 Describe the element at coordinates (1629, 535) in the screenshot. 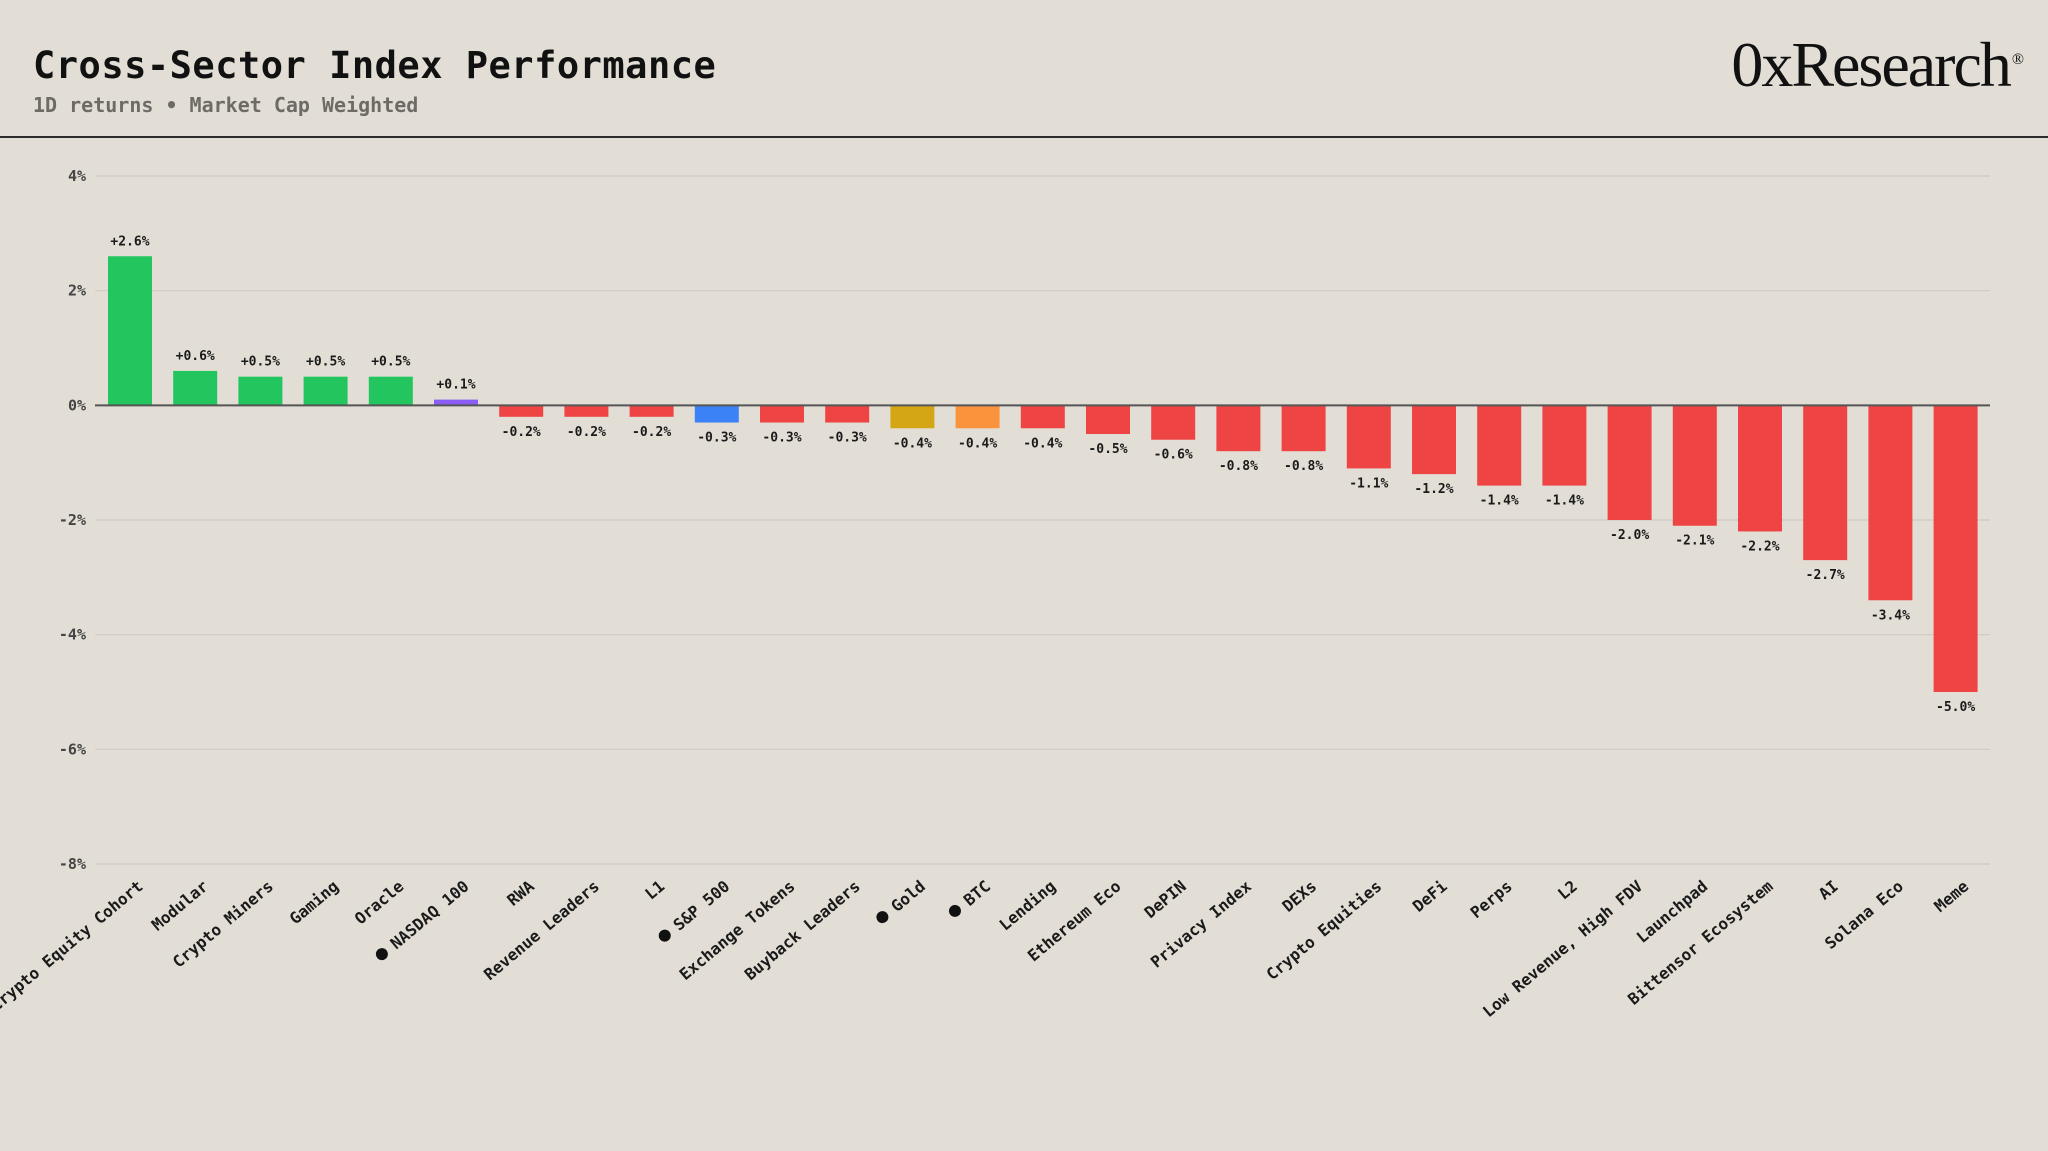

I see `data-label: -2.0%` at that location.